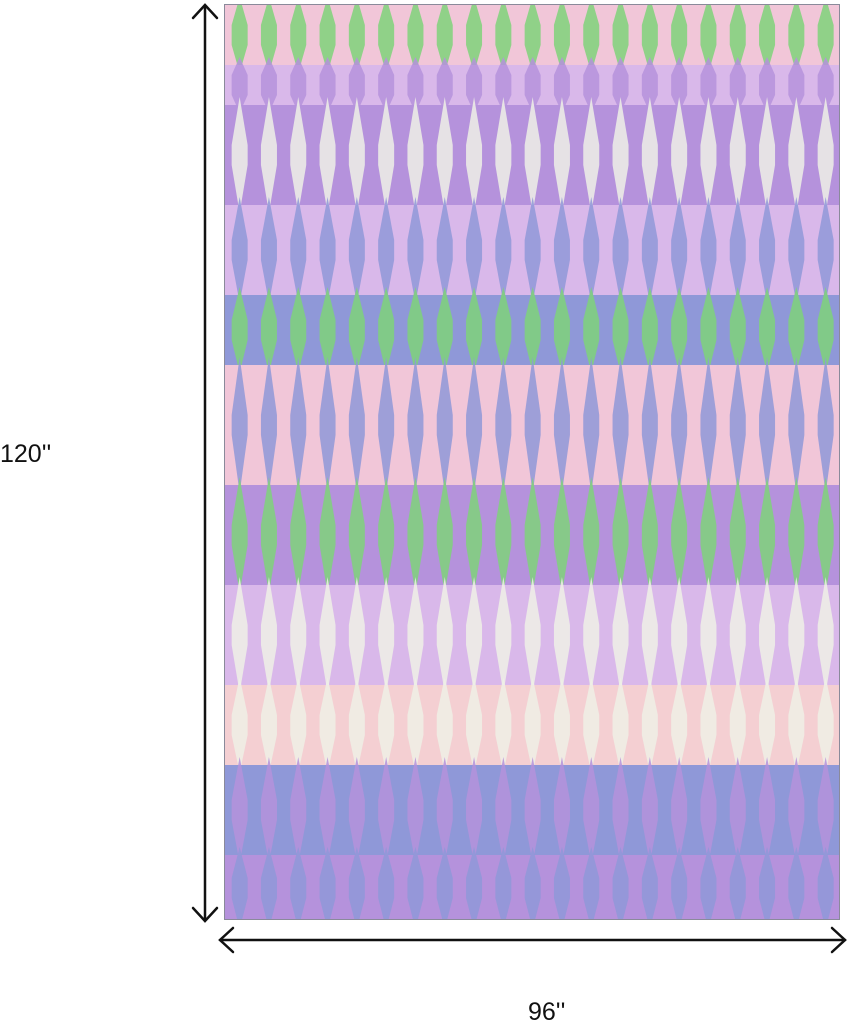 The height and width of the screenshot is (1027, 850). Describe the element at coordinates (205, 914) in the screenshot. I see `height-arrow-bottom-head` at that location.